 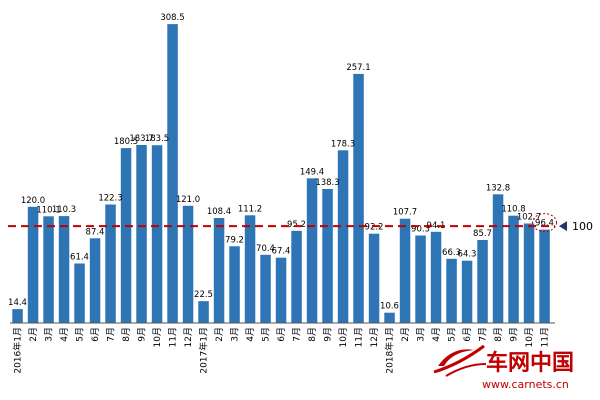 What do you see at coordinates (374, 337) in the screenshot?
I see `x-tick-label-23: 12月` at bounding box center [374, 337].